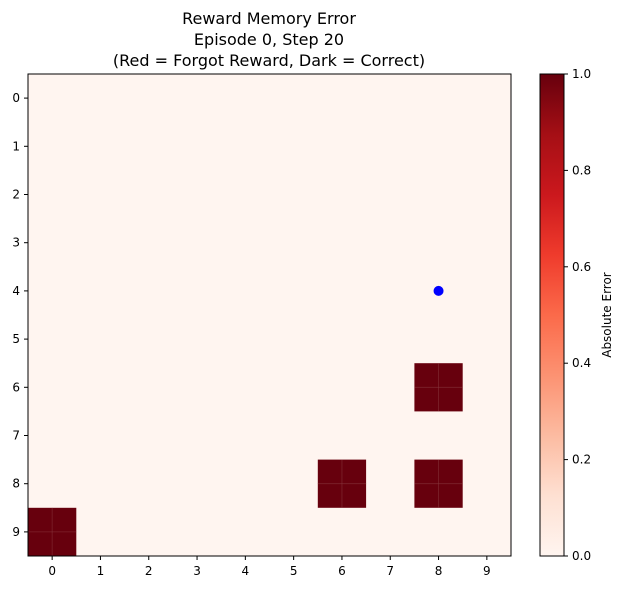 This screenshot has width=625, height=590. I want to click on colorbar-label: Absolute Error, so click(607, 315).